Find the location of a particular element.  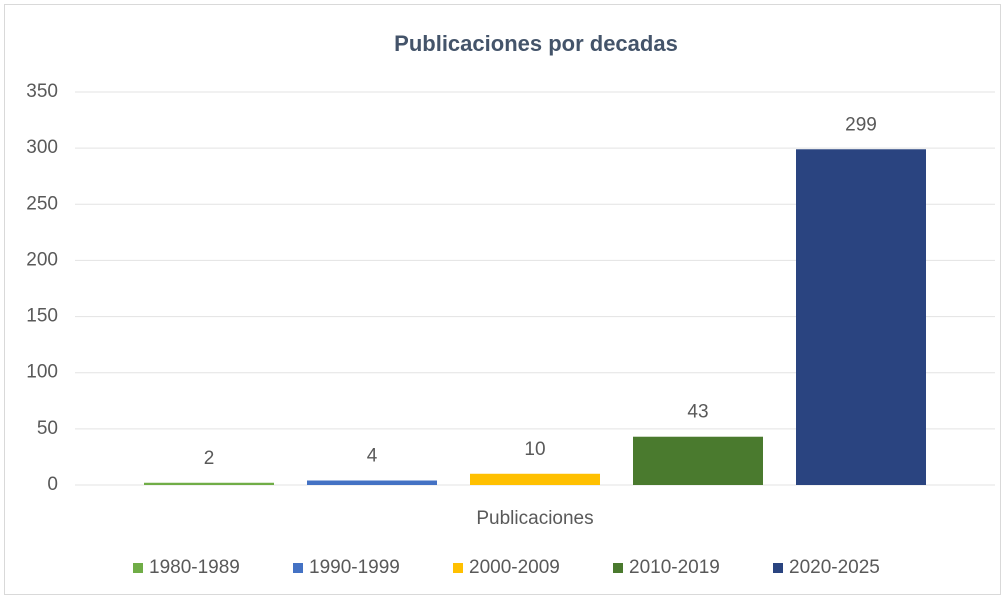

legend-label: 1980-1989 is located at coordinates (194, 567).